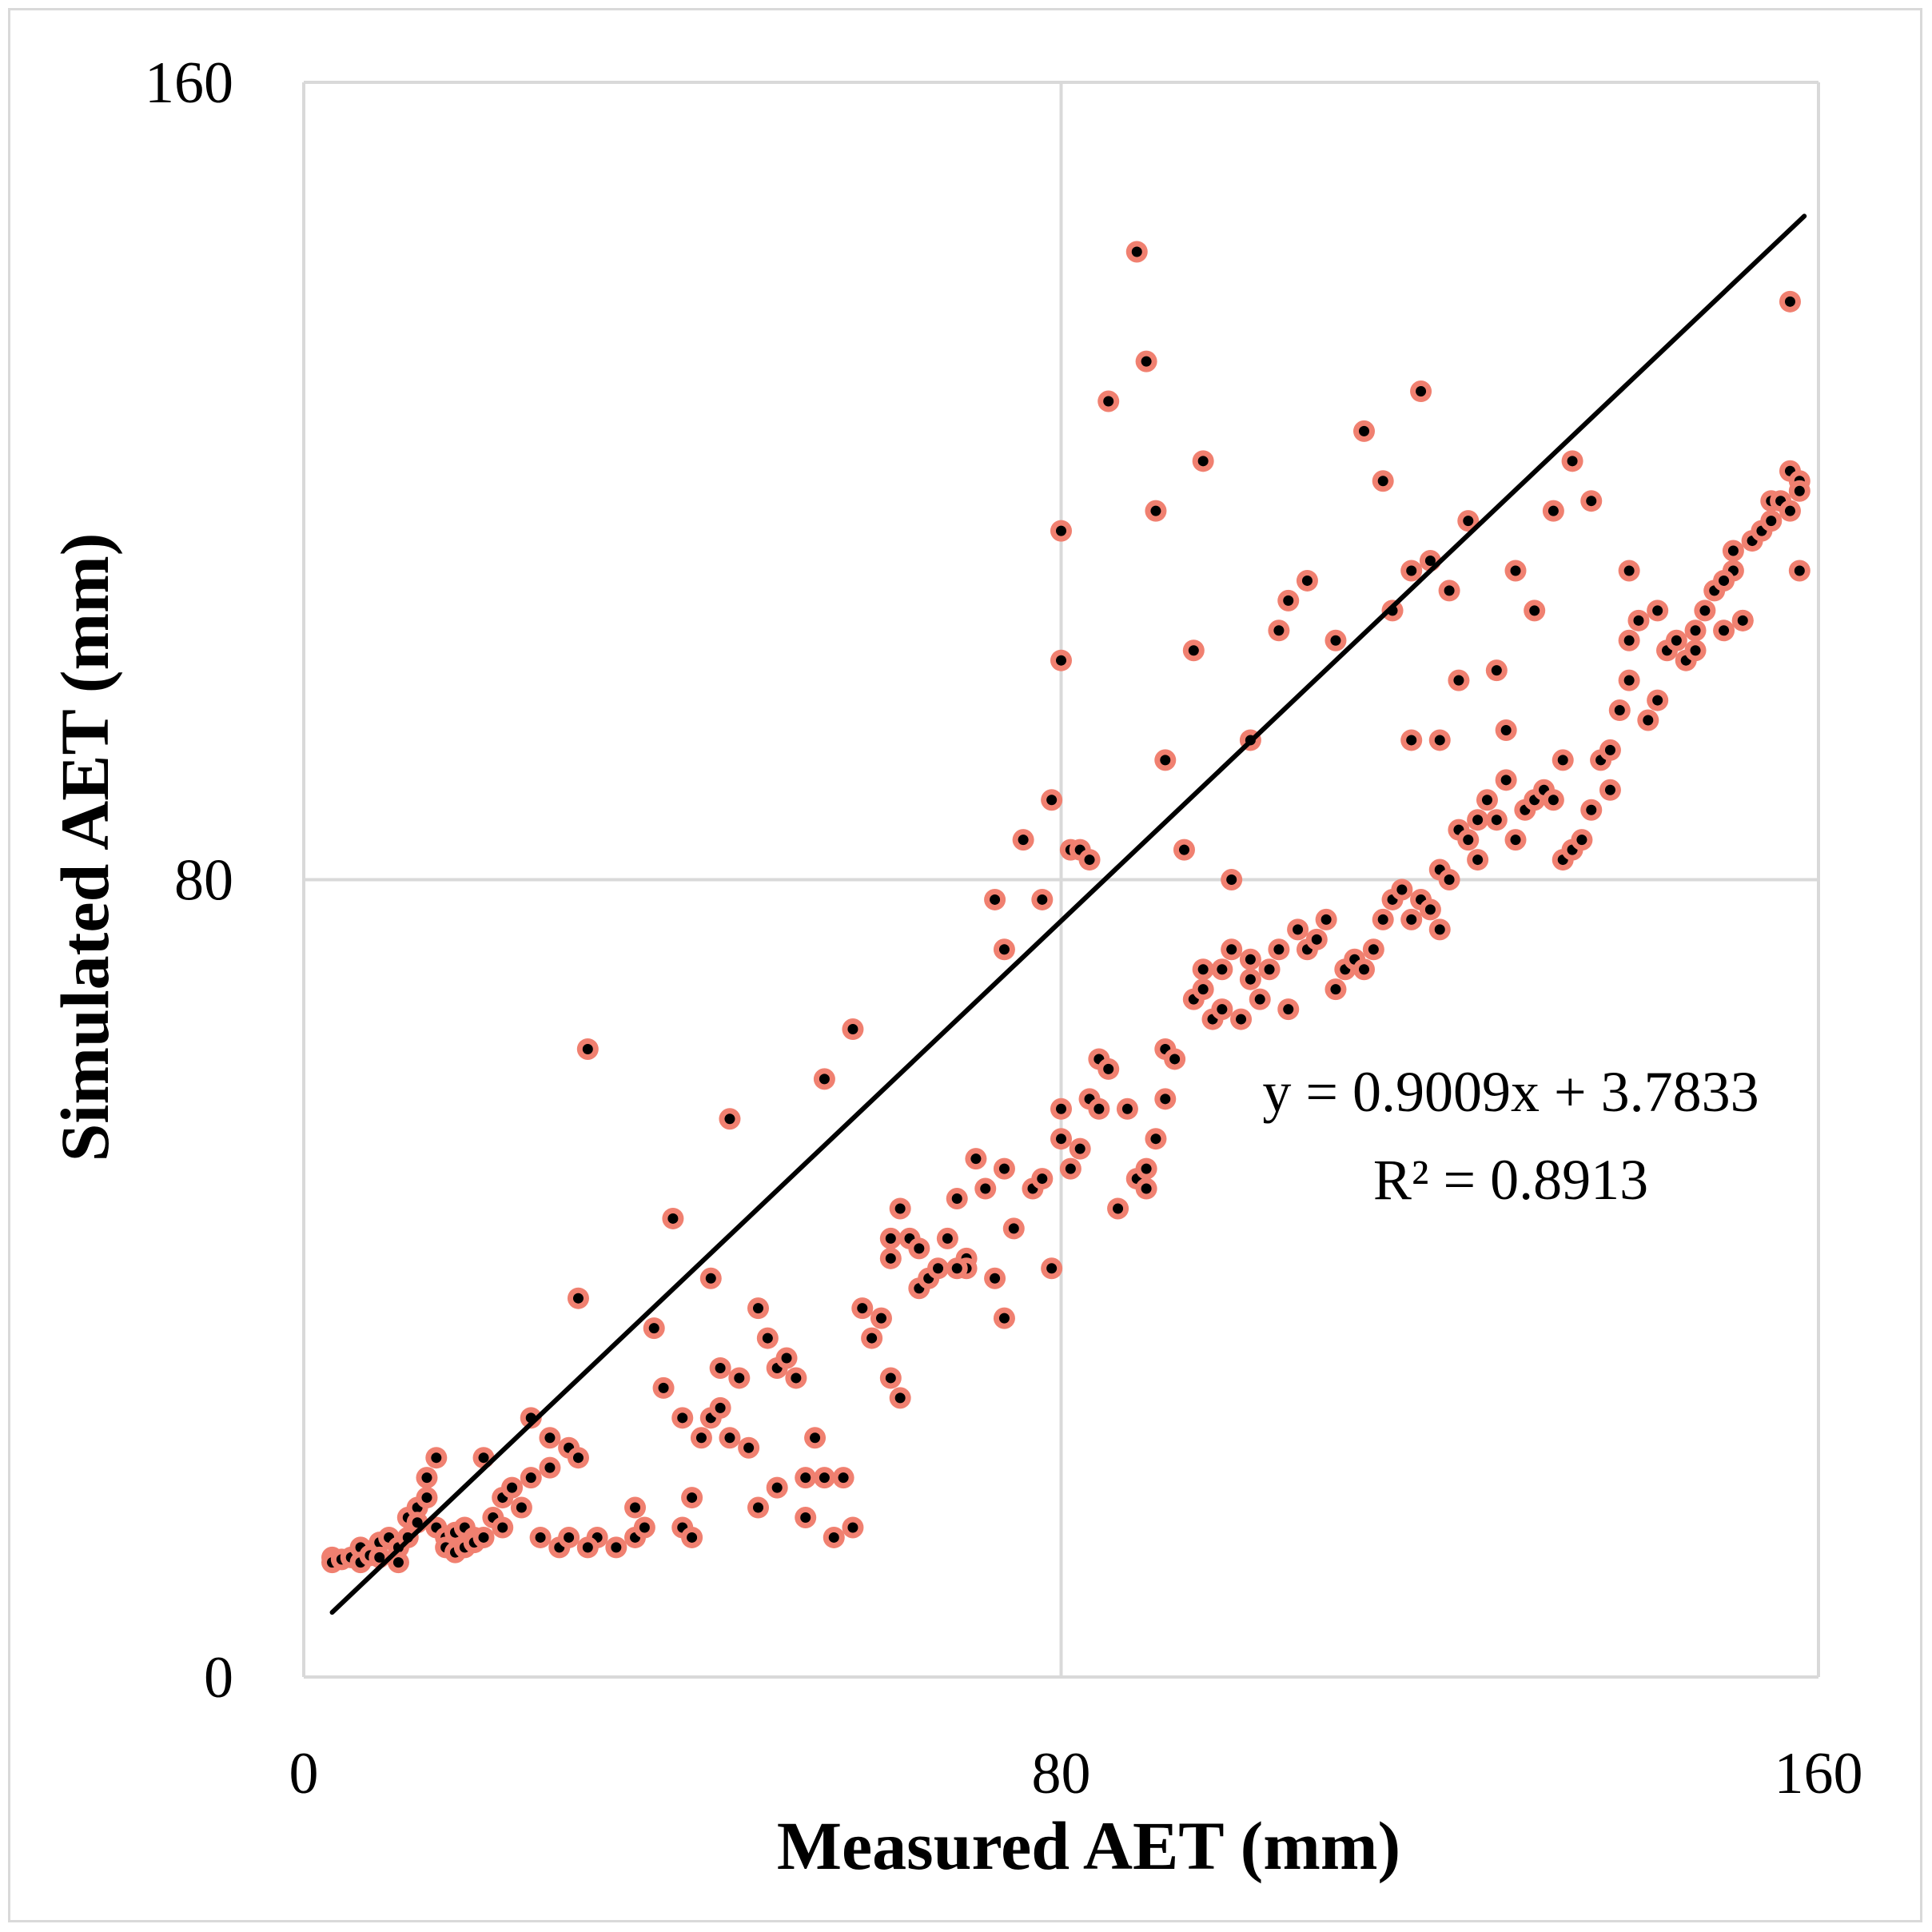 This screenshot has width=1932, height=1932. Describe the element at coordinates (1510, 1180) in the screenshot. I see `r-squared-label: R² = 0.8913` at that location.